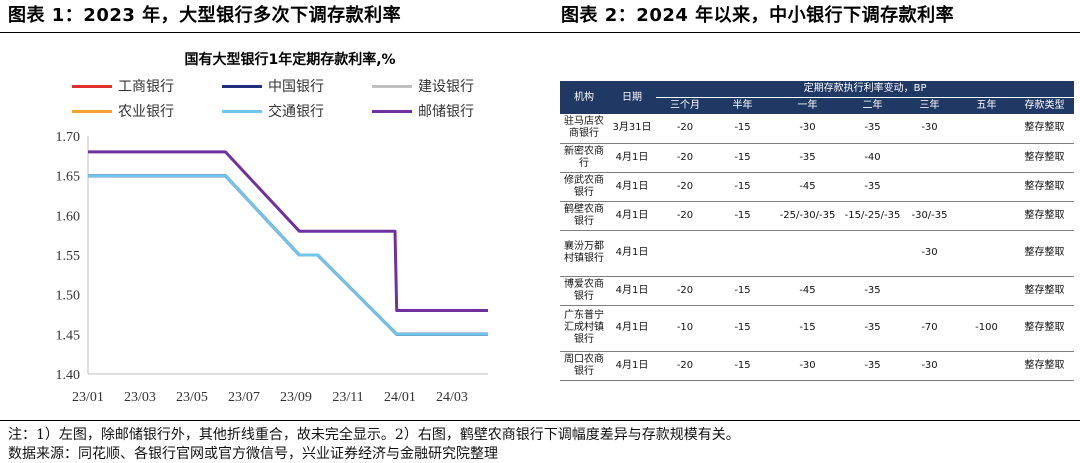 The image size is (1080, 463). I want to click on institution-cell: 周口农商银行, so click(584, 366).